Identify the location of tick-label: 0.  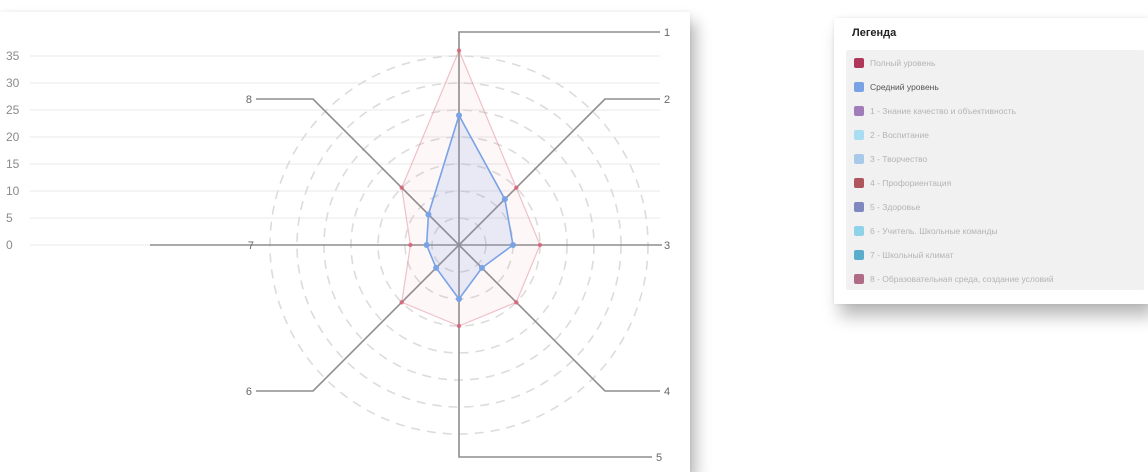
(9, 245).